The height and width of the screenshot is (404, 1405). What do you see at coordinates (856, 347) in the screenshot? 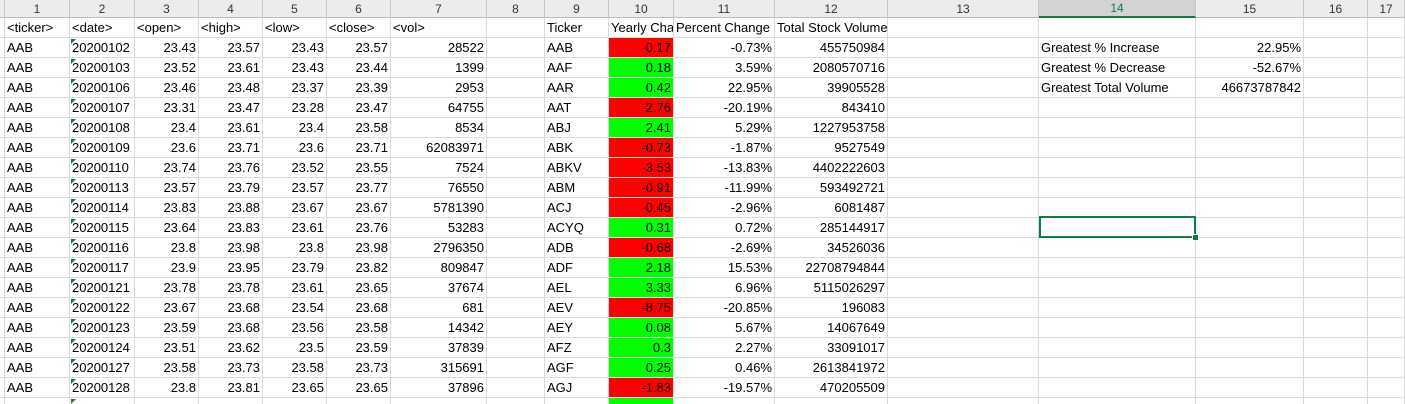
I see `total-volume-cell: 33091017` at bounding box center [856, 347].